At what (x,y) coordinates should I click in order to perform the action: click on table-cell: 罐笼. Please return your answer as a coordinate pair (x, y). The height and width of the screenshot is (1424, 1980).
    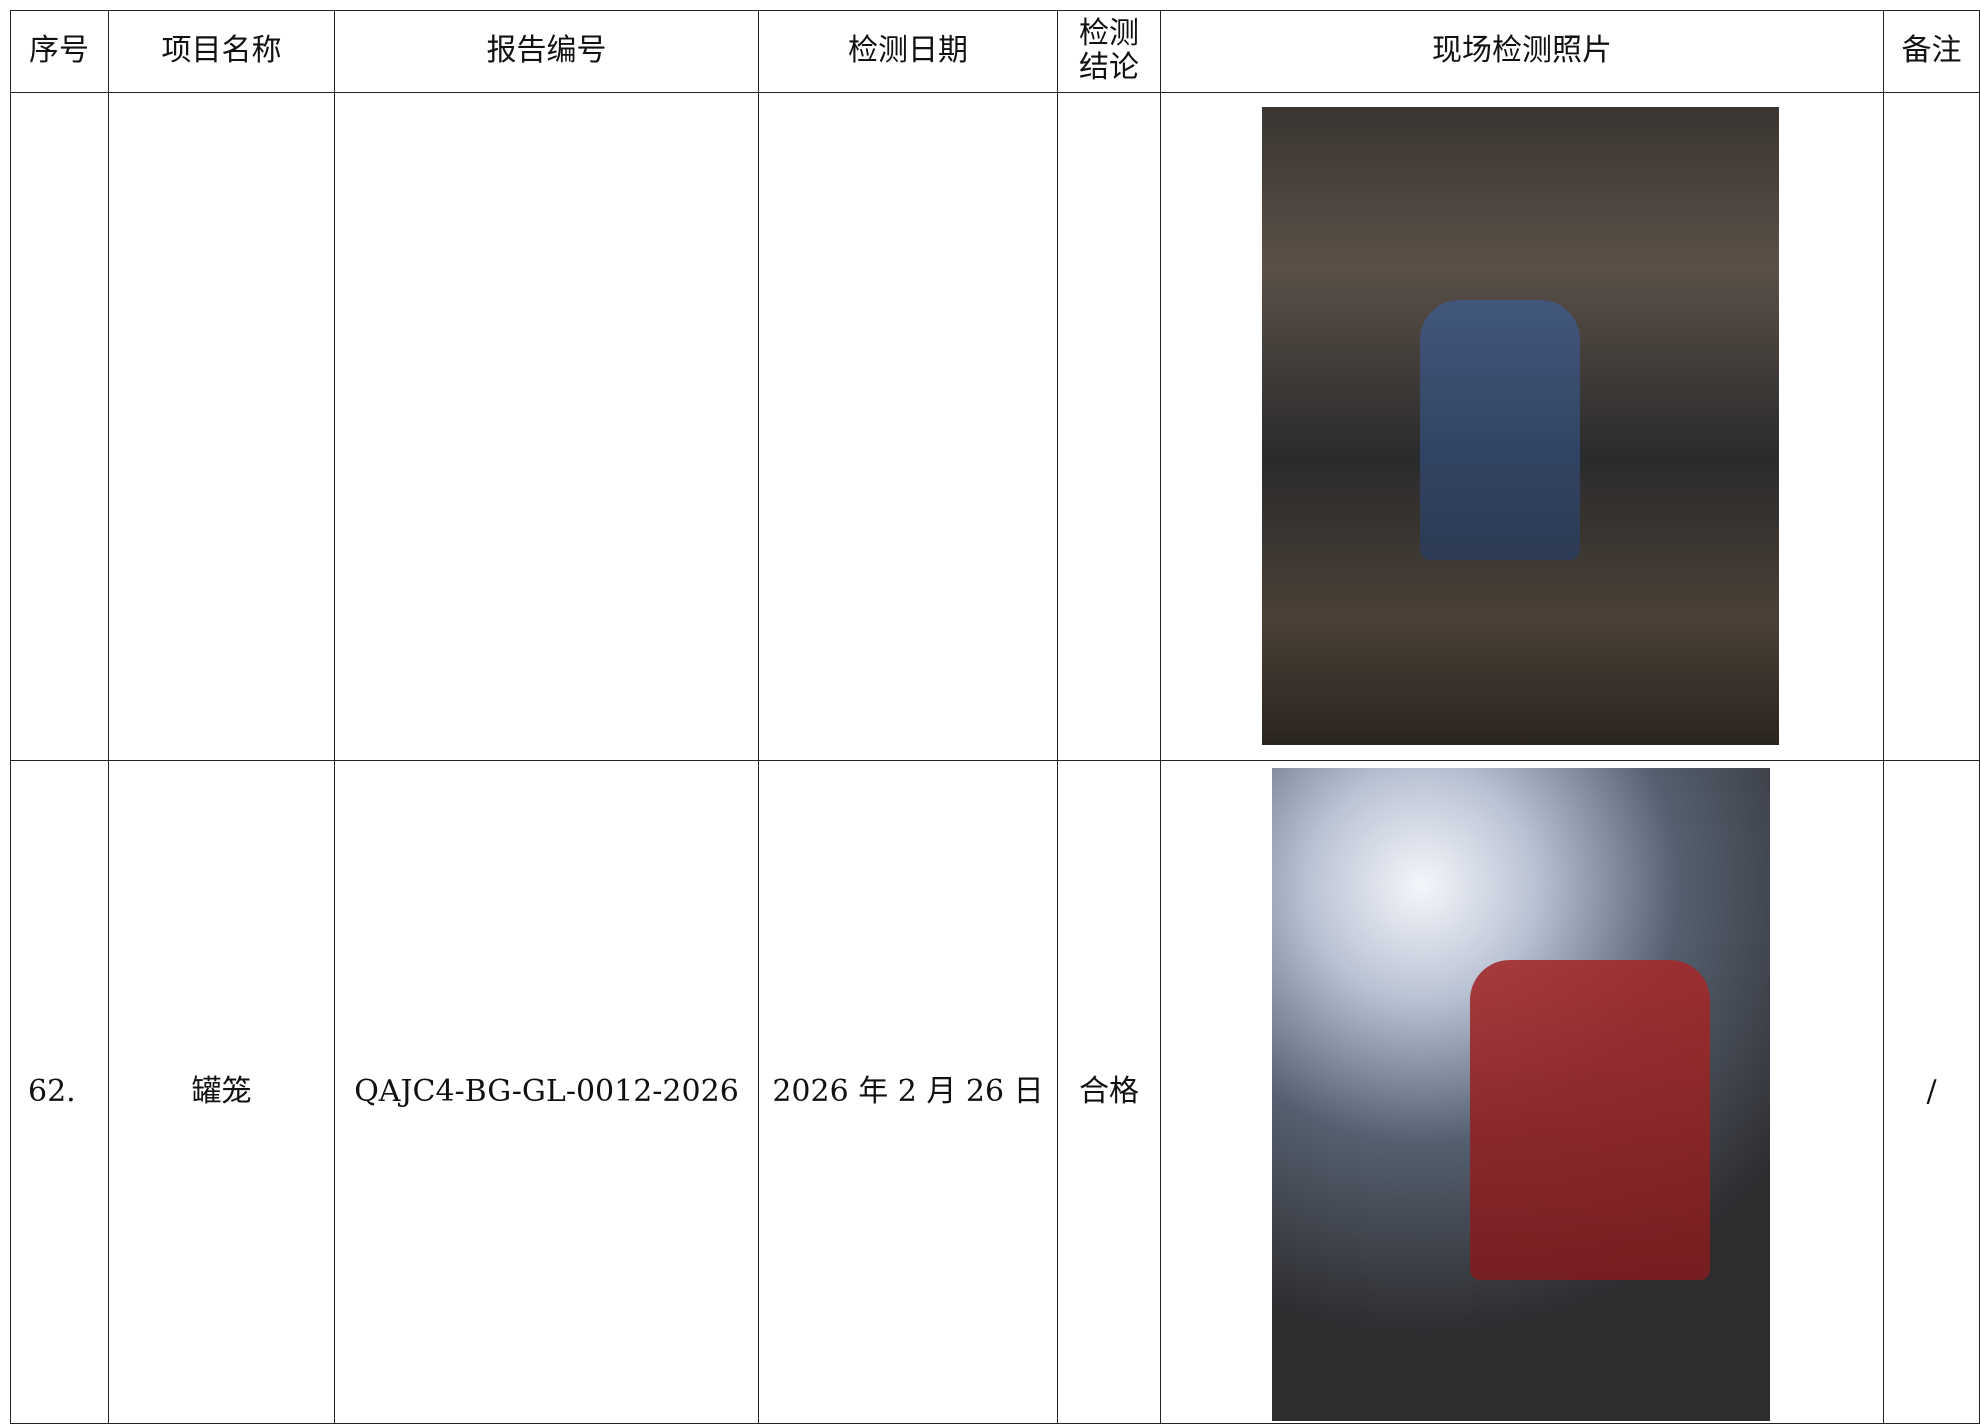
    Looking at the image, I should click on (222, 1092).